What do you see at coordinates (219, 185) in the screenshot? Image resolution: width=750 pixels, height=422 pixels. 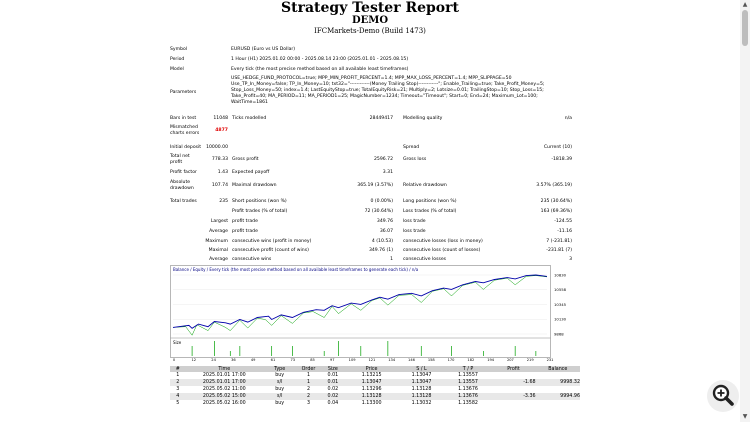 I see `absolute-drawdown-value: 107.74` at bounding box center [219, 185].